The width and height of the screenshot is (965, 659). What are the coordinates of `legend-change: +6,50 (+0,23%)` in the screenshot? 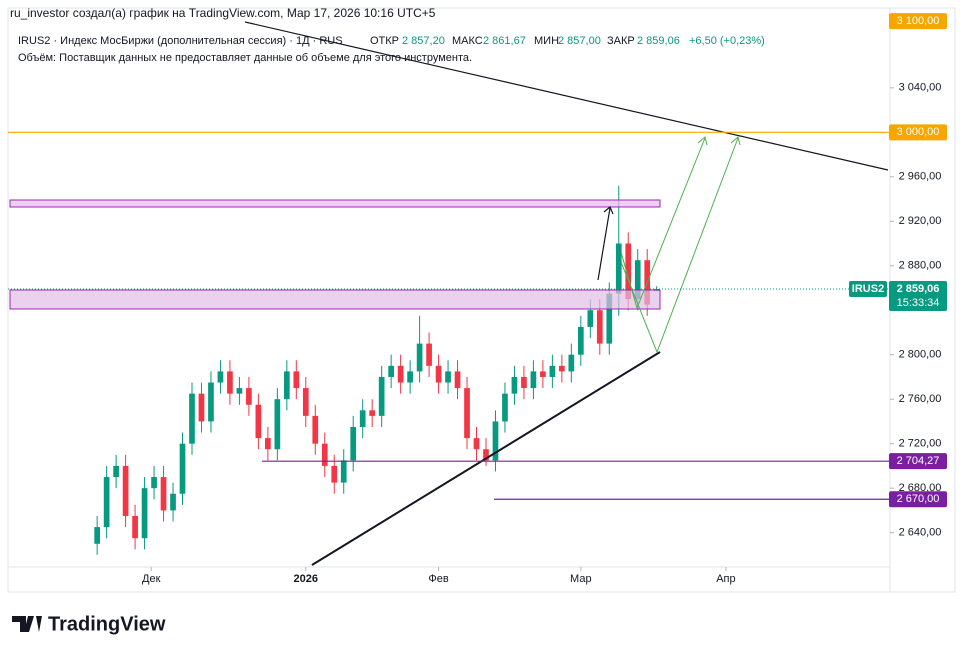 It's located at (727, 41).